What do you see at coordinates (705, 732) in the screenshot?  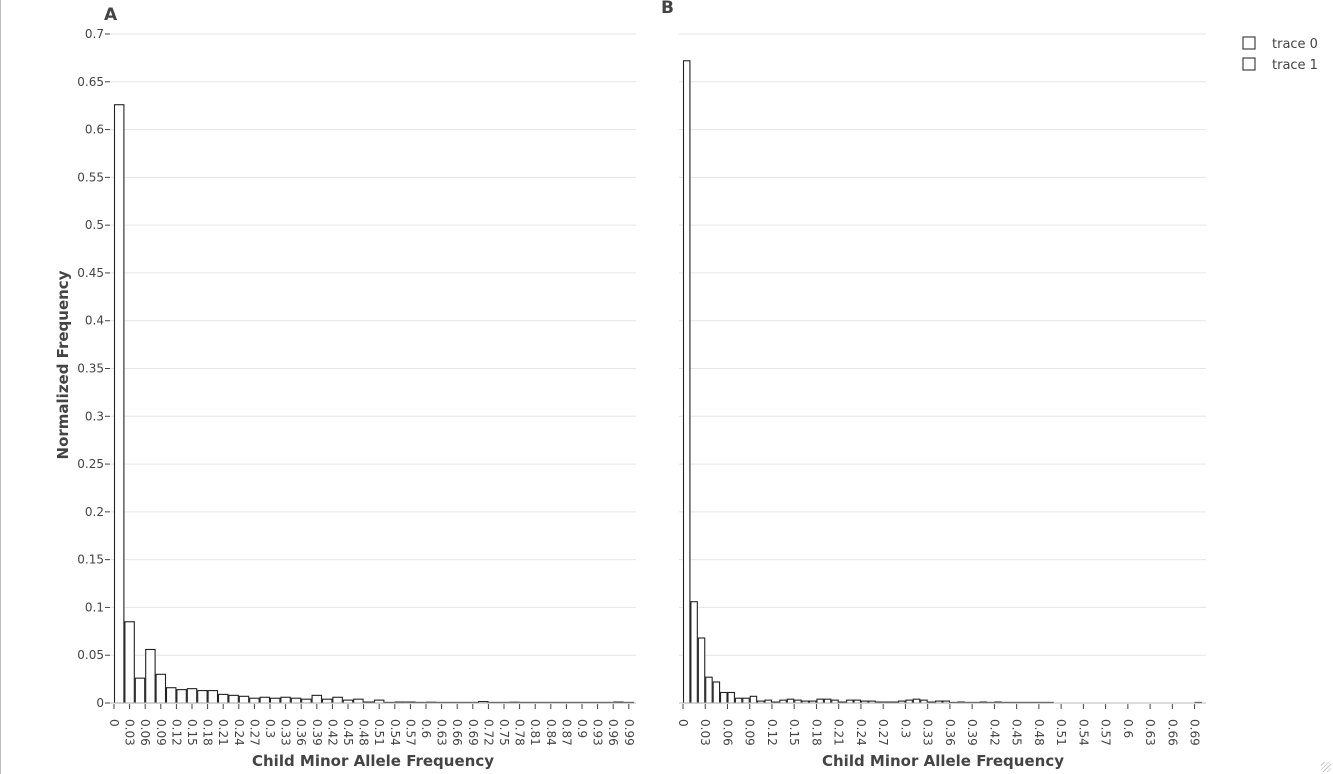 I see `x-tick-label: 0.03` at bounding box center [705, 732].